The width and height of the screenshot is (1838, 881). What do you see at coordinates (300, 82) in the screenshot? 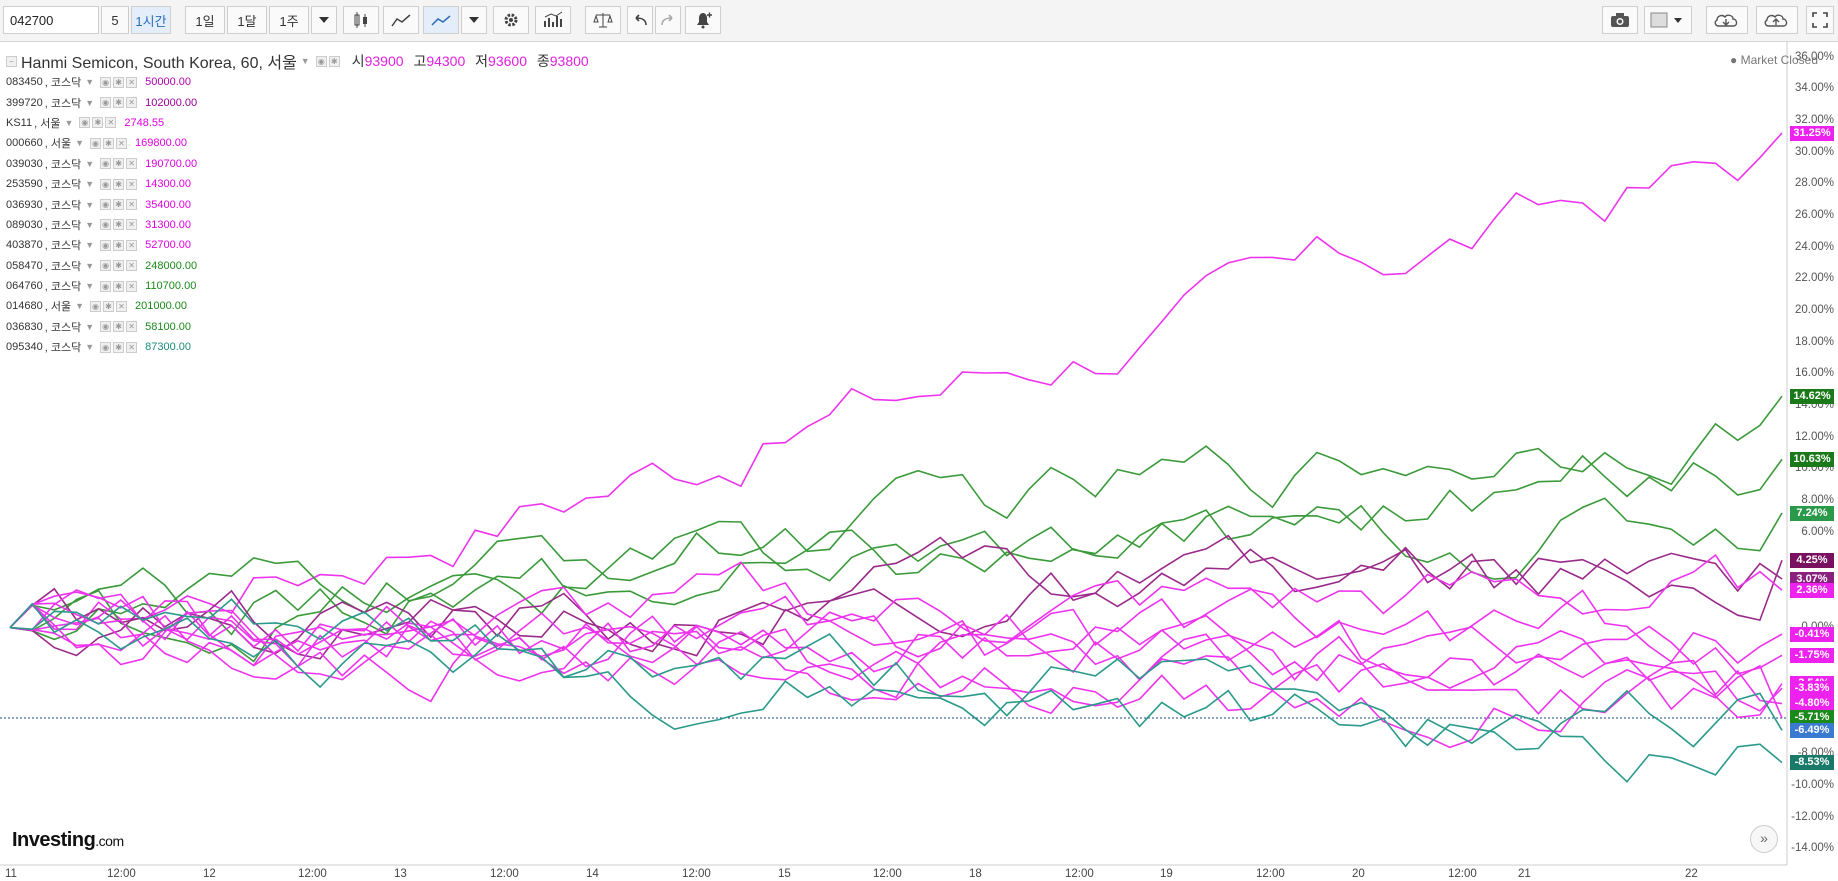
I see `comparison-row: 083450, 코스닥 ▼ ◉ ✱ ✕ 50000.00` at bounding box center [300, 82].